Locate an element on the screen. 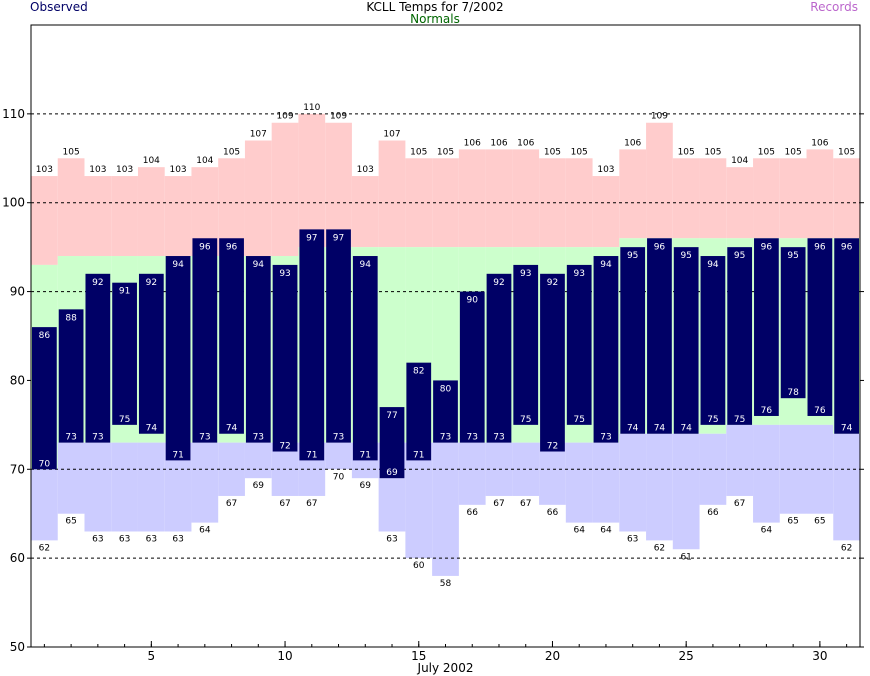 This screenshot has width=870, height=676. y-tick-label: 110 is located at coordinates (13, 114).